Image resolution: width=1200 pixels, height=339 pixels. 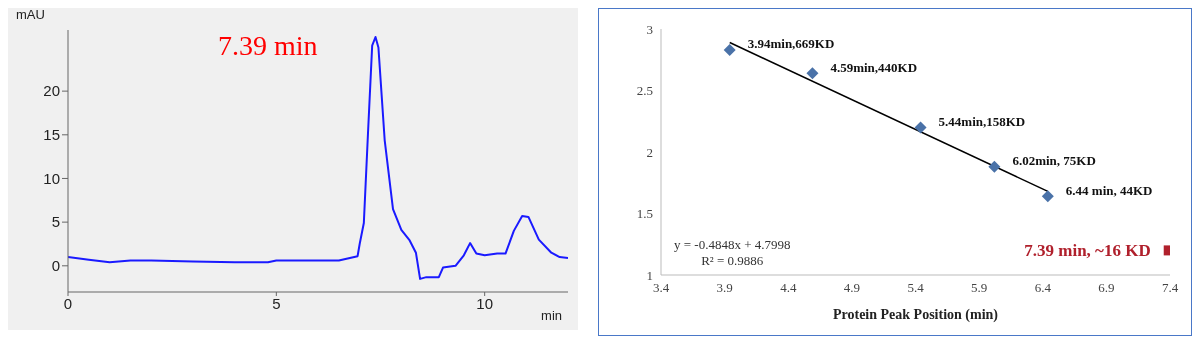 What do you see at coordinates (1170, 288) in the screenshot?
I see `x-tick-label: 7.4` at bounding box center [1170, 288].